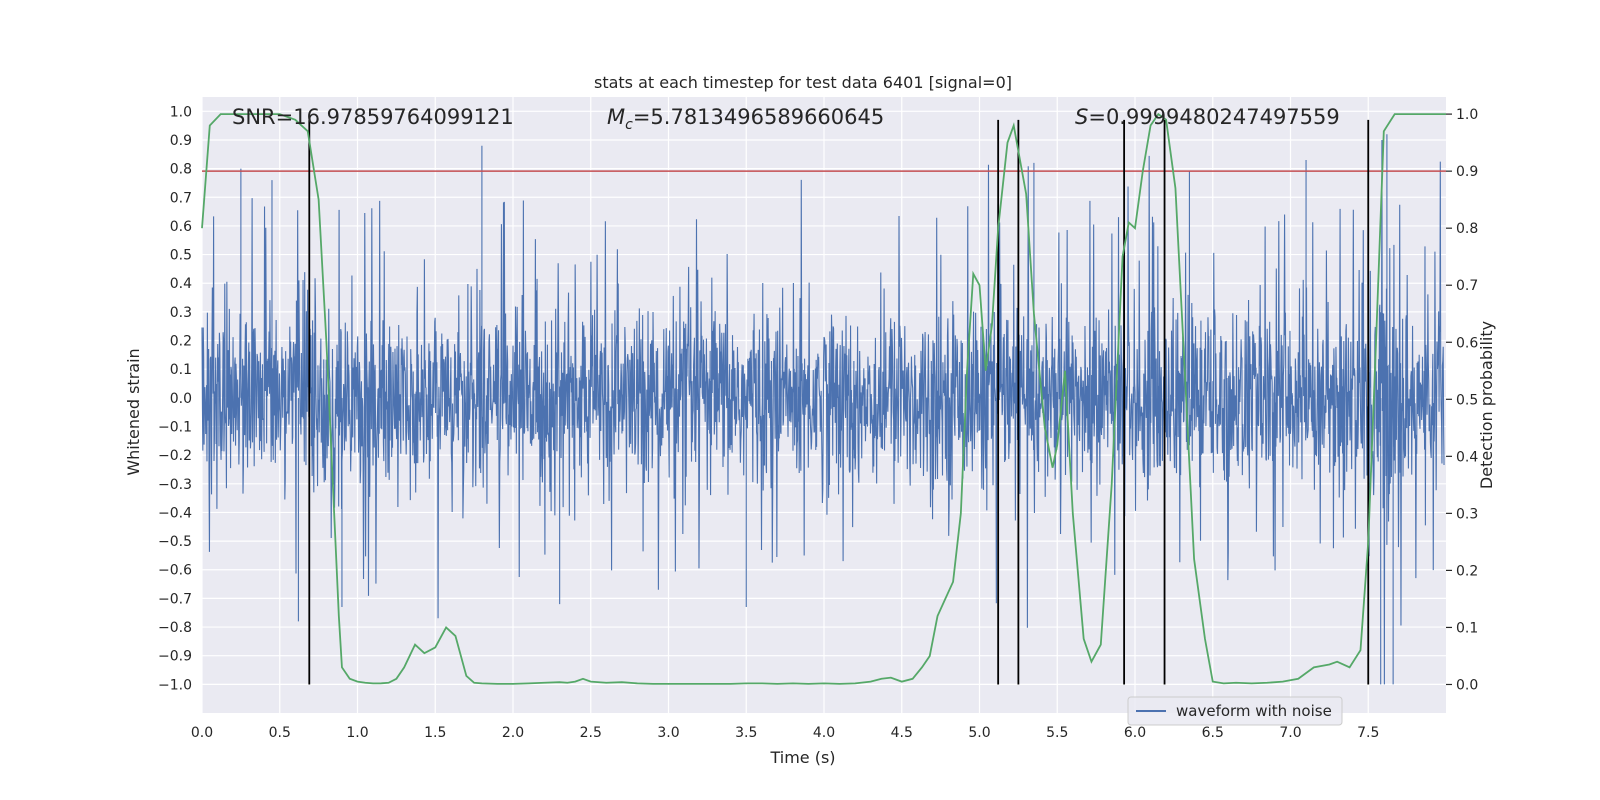 The image size is (1600, 800). What do you see at coordinates (181, 198) in the screenshot?
I see `y-left-tick-label: 0.7` at bounding box center [181, 198].